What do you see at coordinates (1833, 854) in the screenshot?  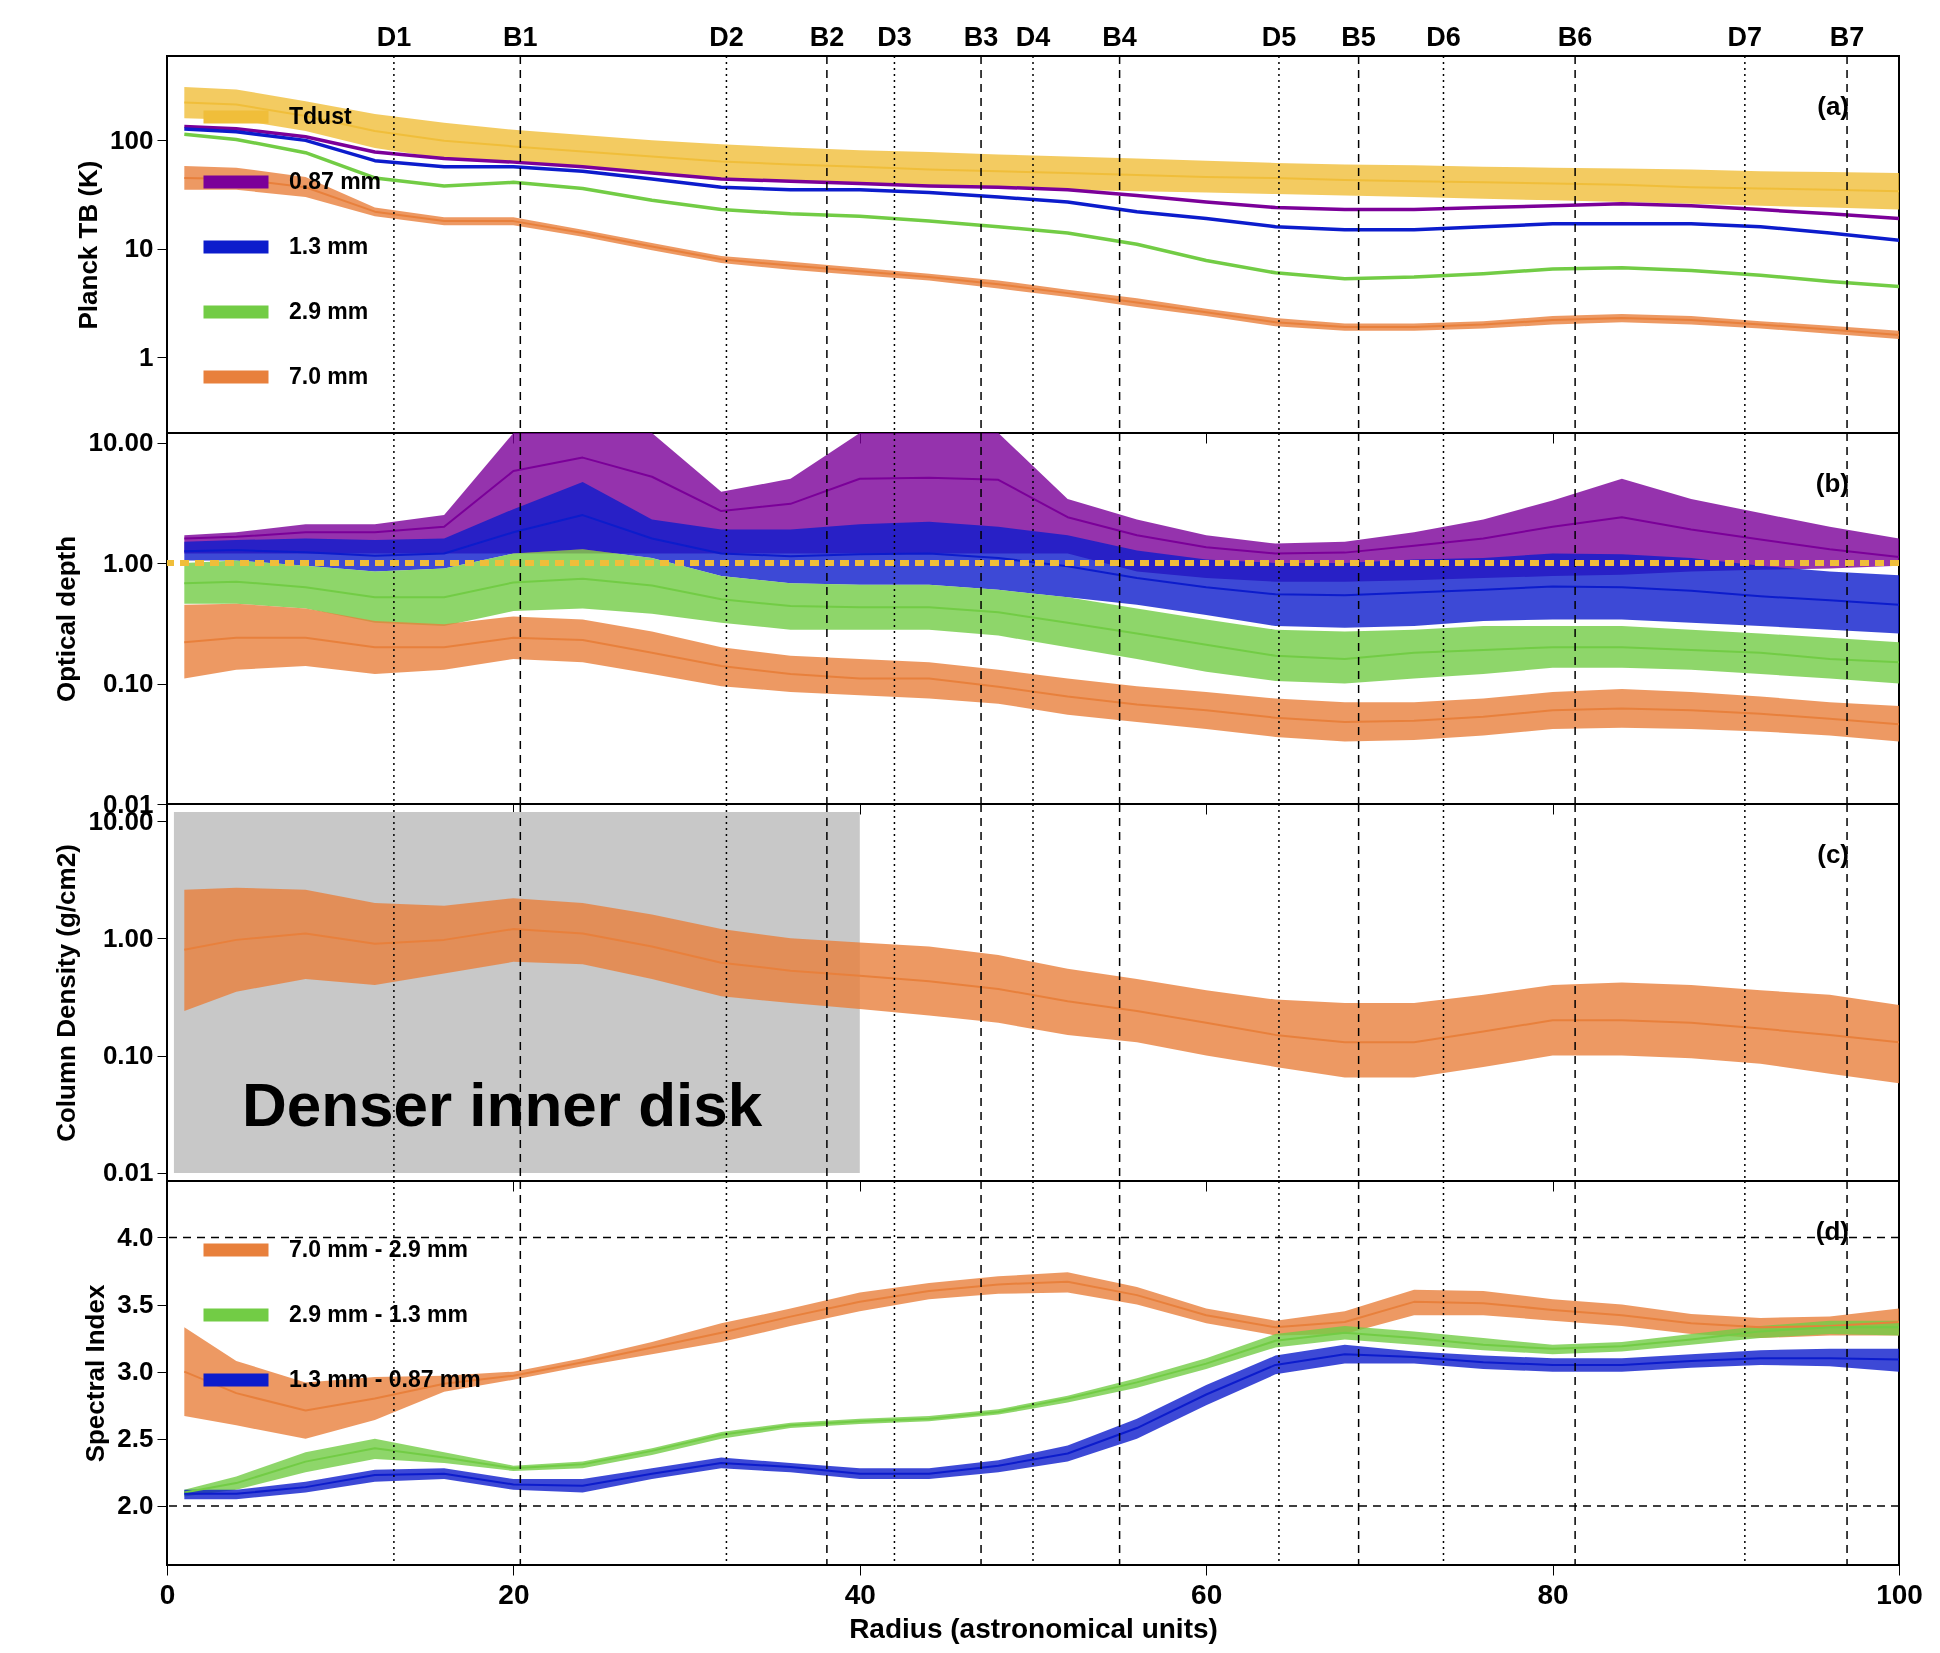 I see `annotation: (c)` at bounding box center [1833, 854].